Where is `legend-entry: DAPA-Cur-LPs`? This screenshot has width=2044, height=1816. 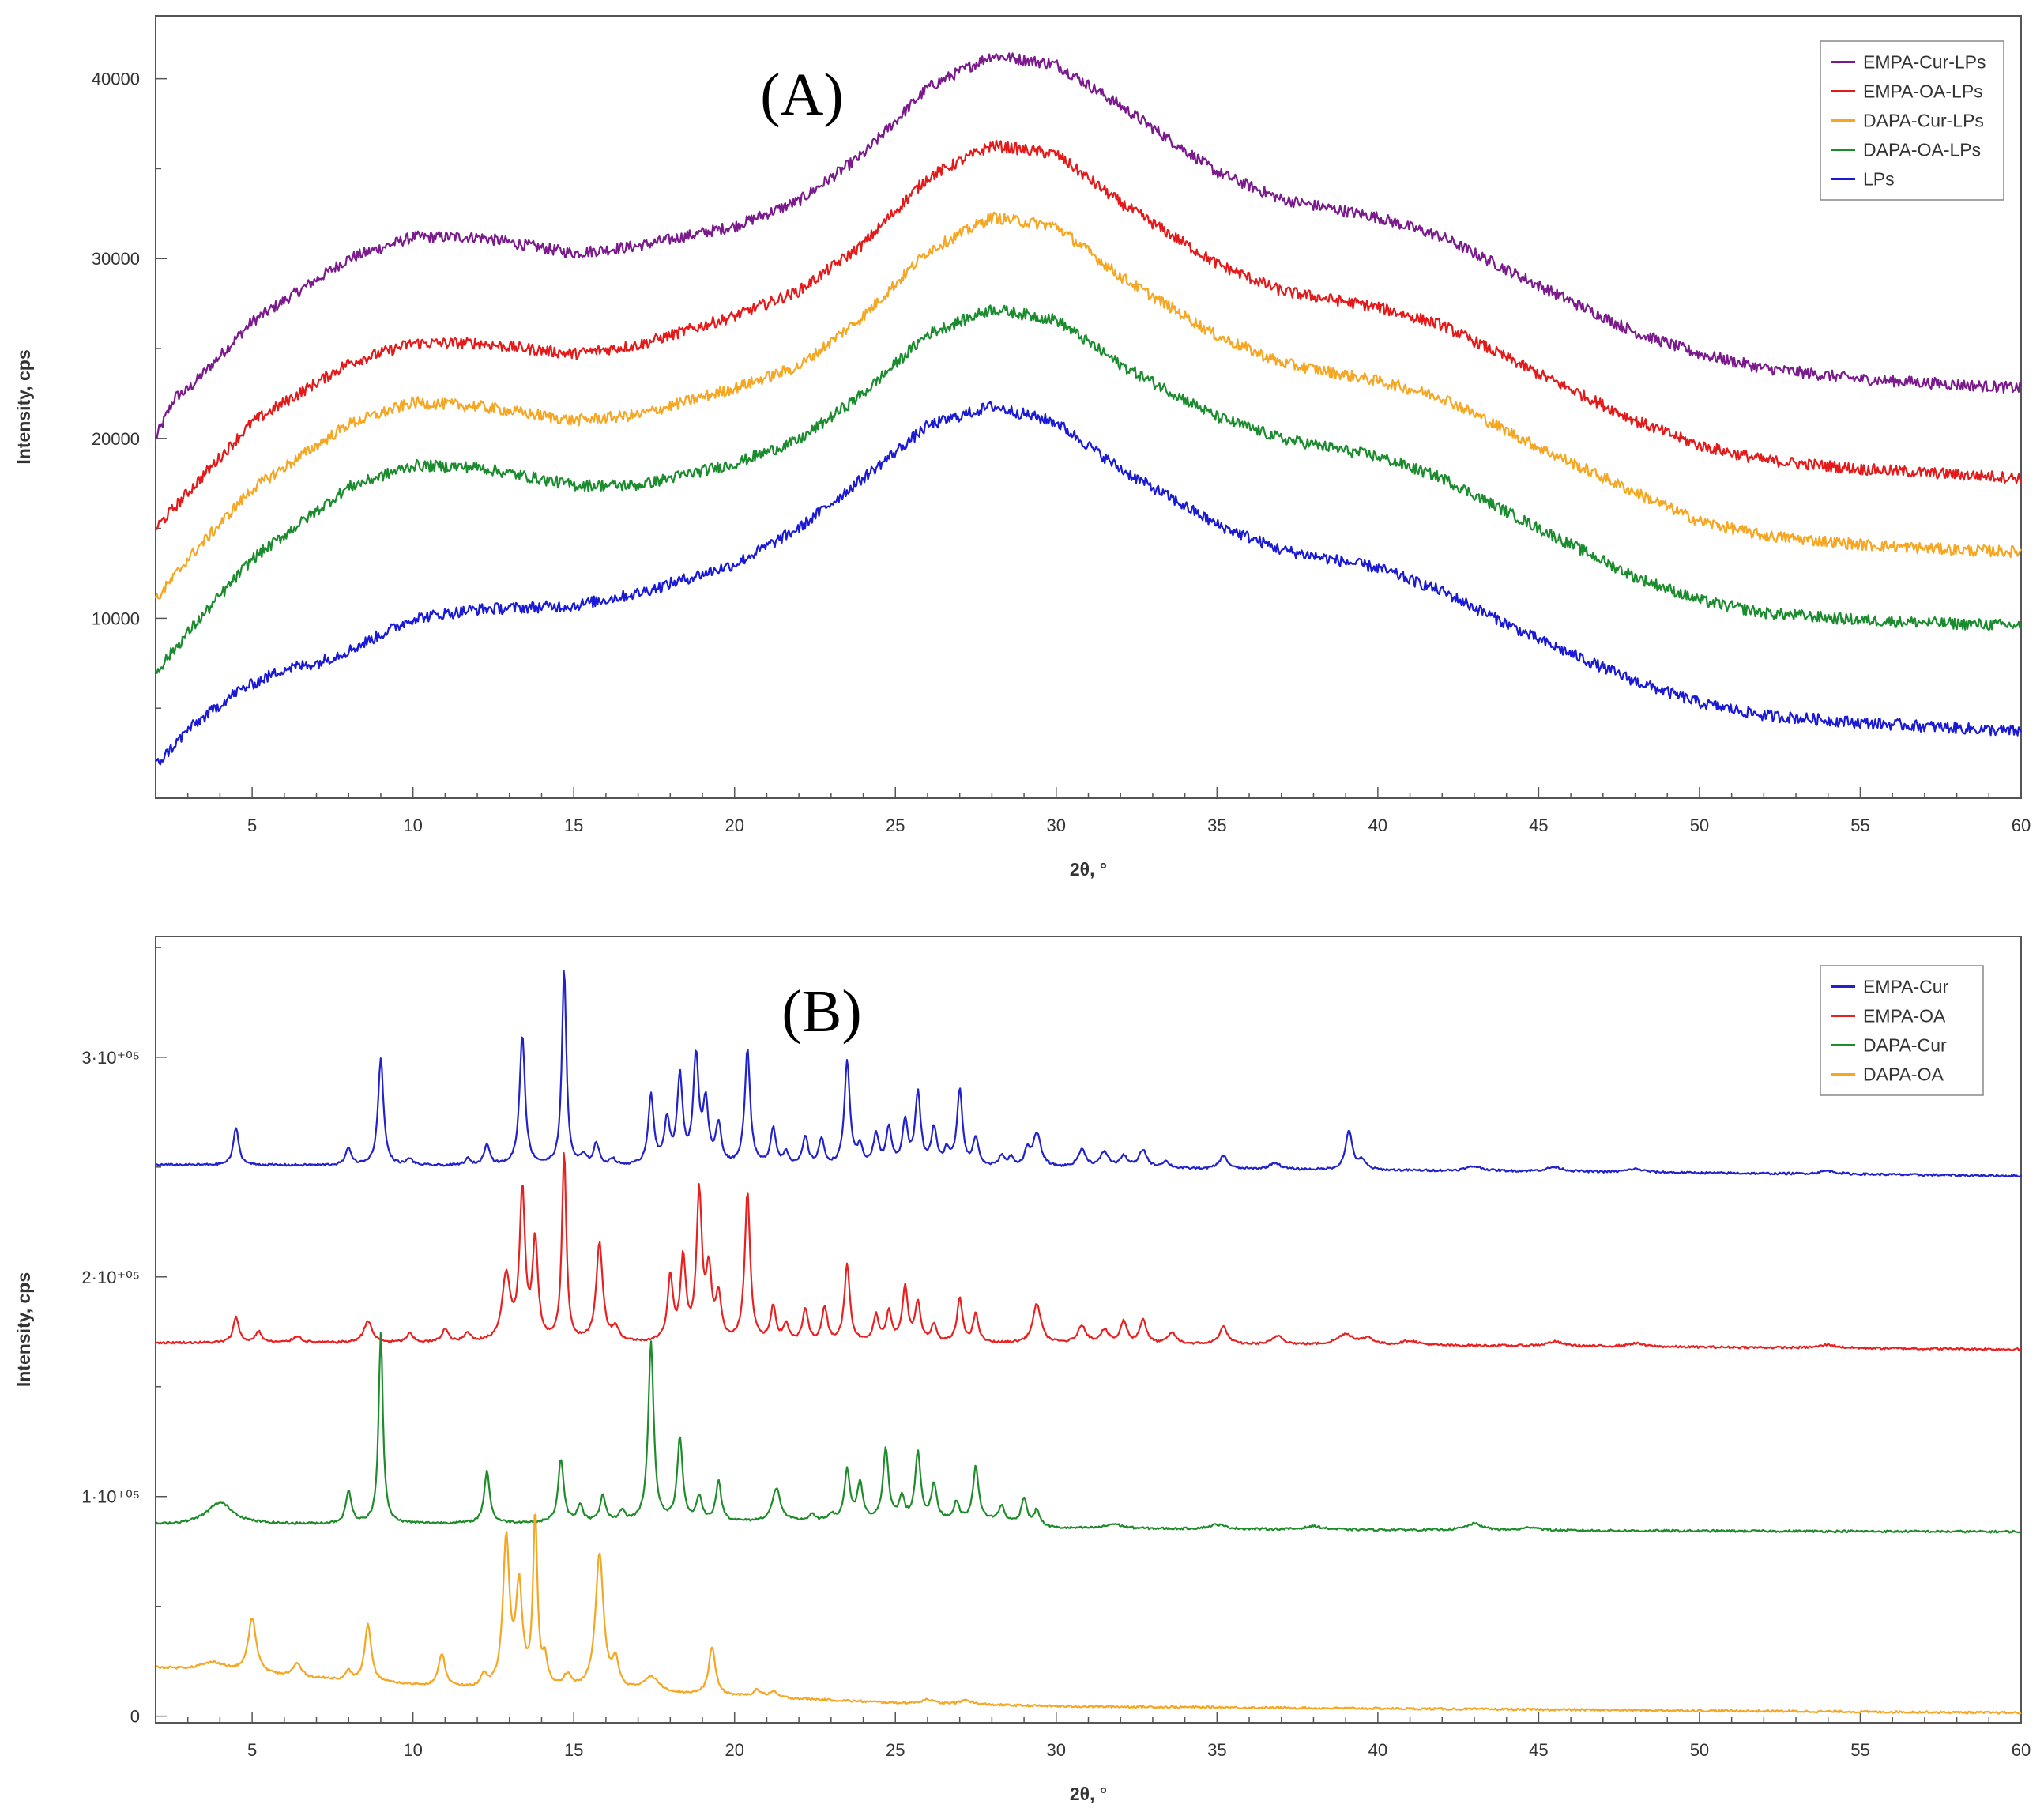
legend-entry: DAPA-Cur-LPs is located at coordinates (1924, 121).